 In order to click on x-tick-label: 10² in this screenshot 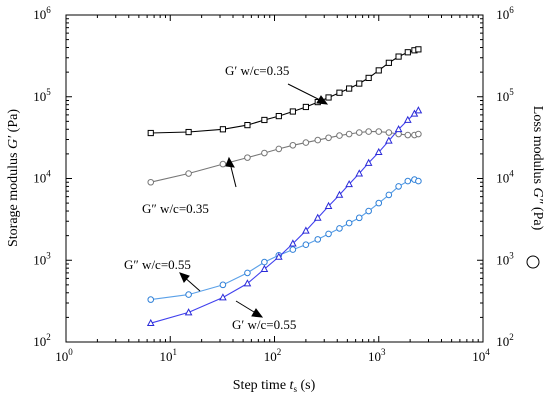, I will do `click(273, 355)`.